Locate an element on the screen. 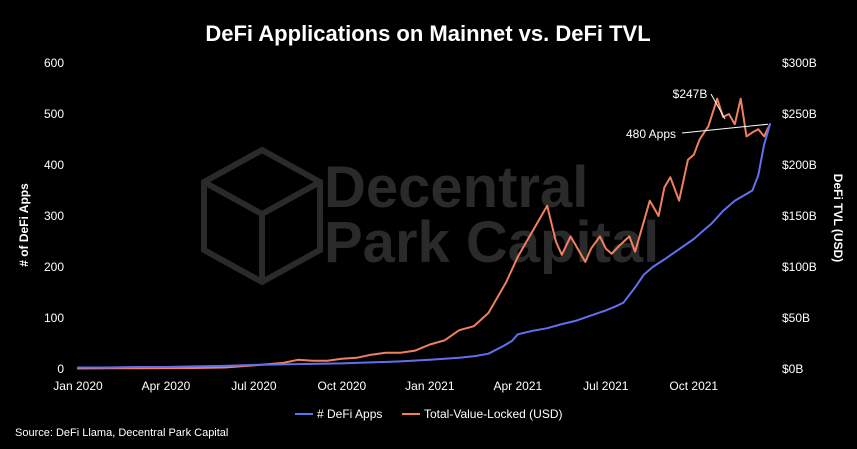 The image size is (857, 449). watermark-line2: Park Capital is located at coordinates (491, 242).